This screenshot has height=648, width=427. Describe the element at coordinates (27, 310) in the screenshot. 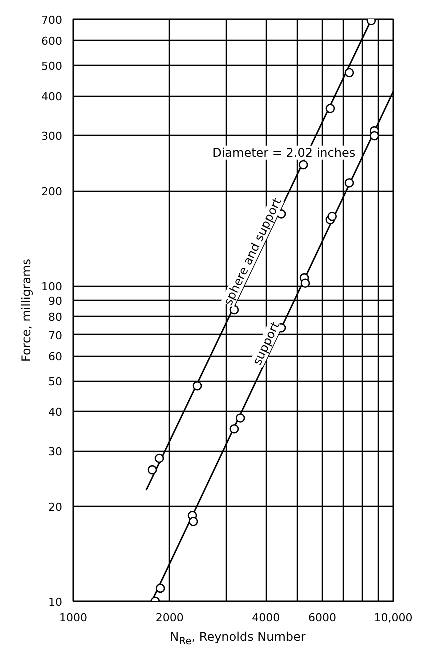

I see `y-axis-title: Force, milligrams` at that location.